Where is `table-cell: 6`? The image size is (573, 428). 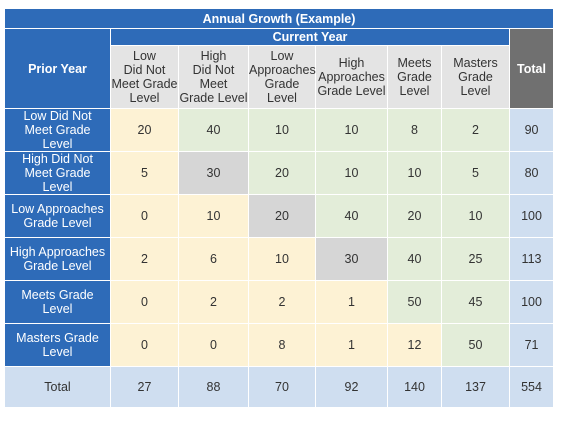
table-cell: 6 is located at coordinates (213, 259).